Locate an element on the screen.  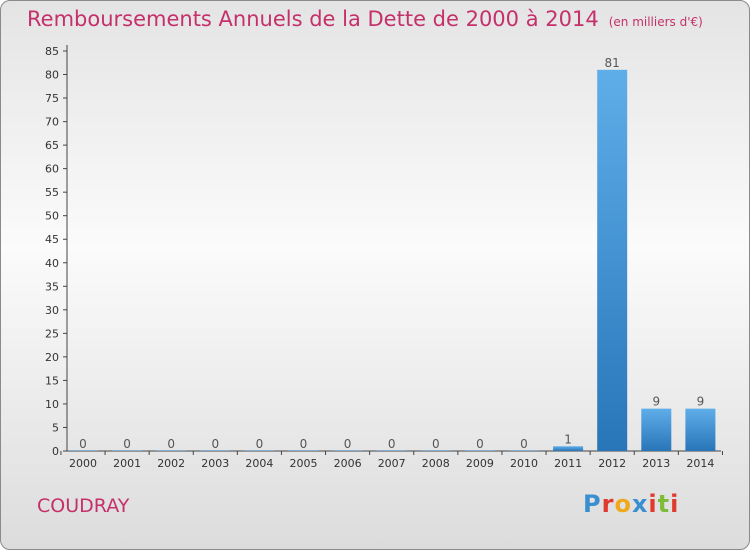
y-tick-label: 20 is located at coordinates (52, 357).